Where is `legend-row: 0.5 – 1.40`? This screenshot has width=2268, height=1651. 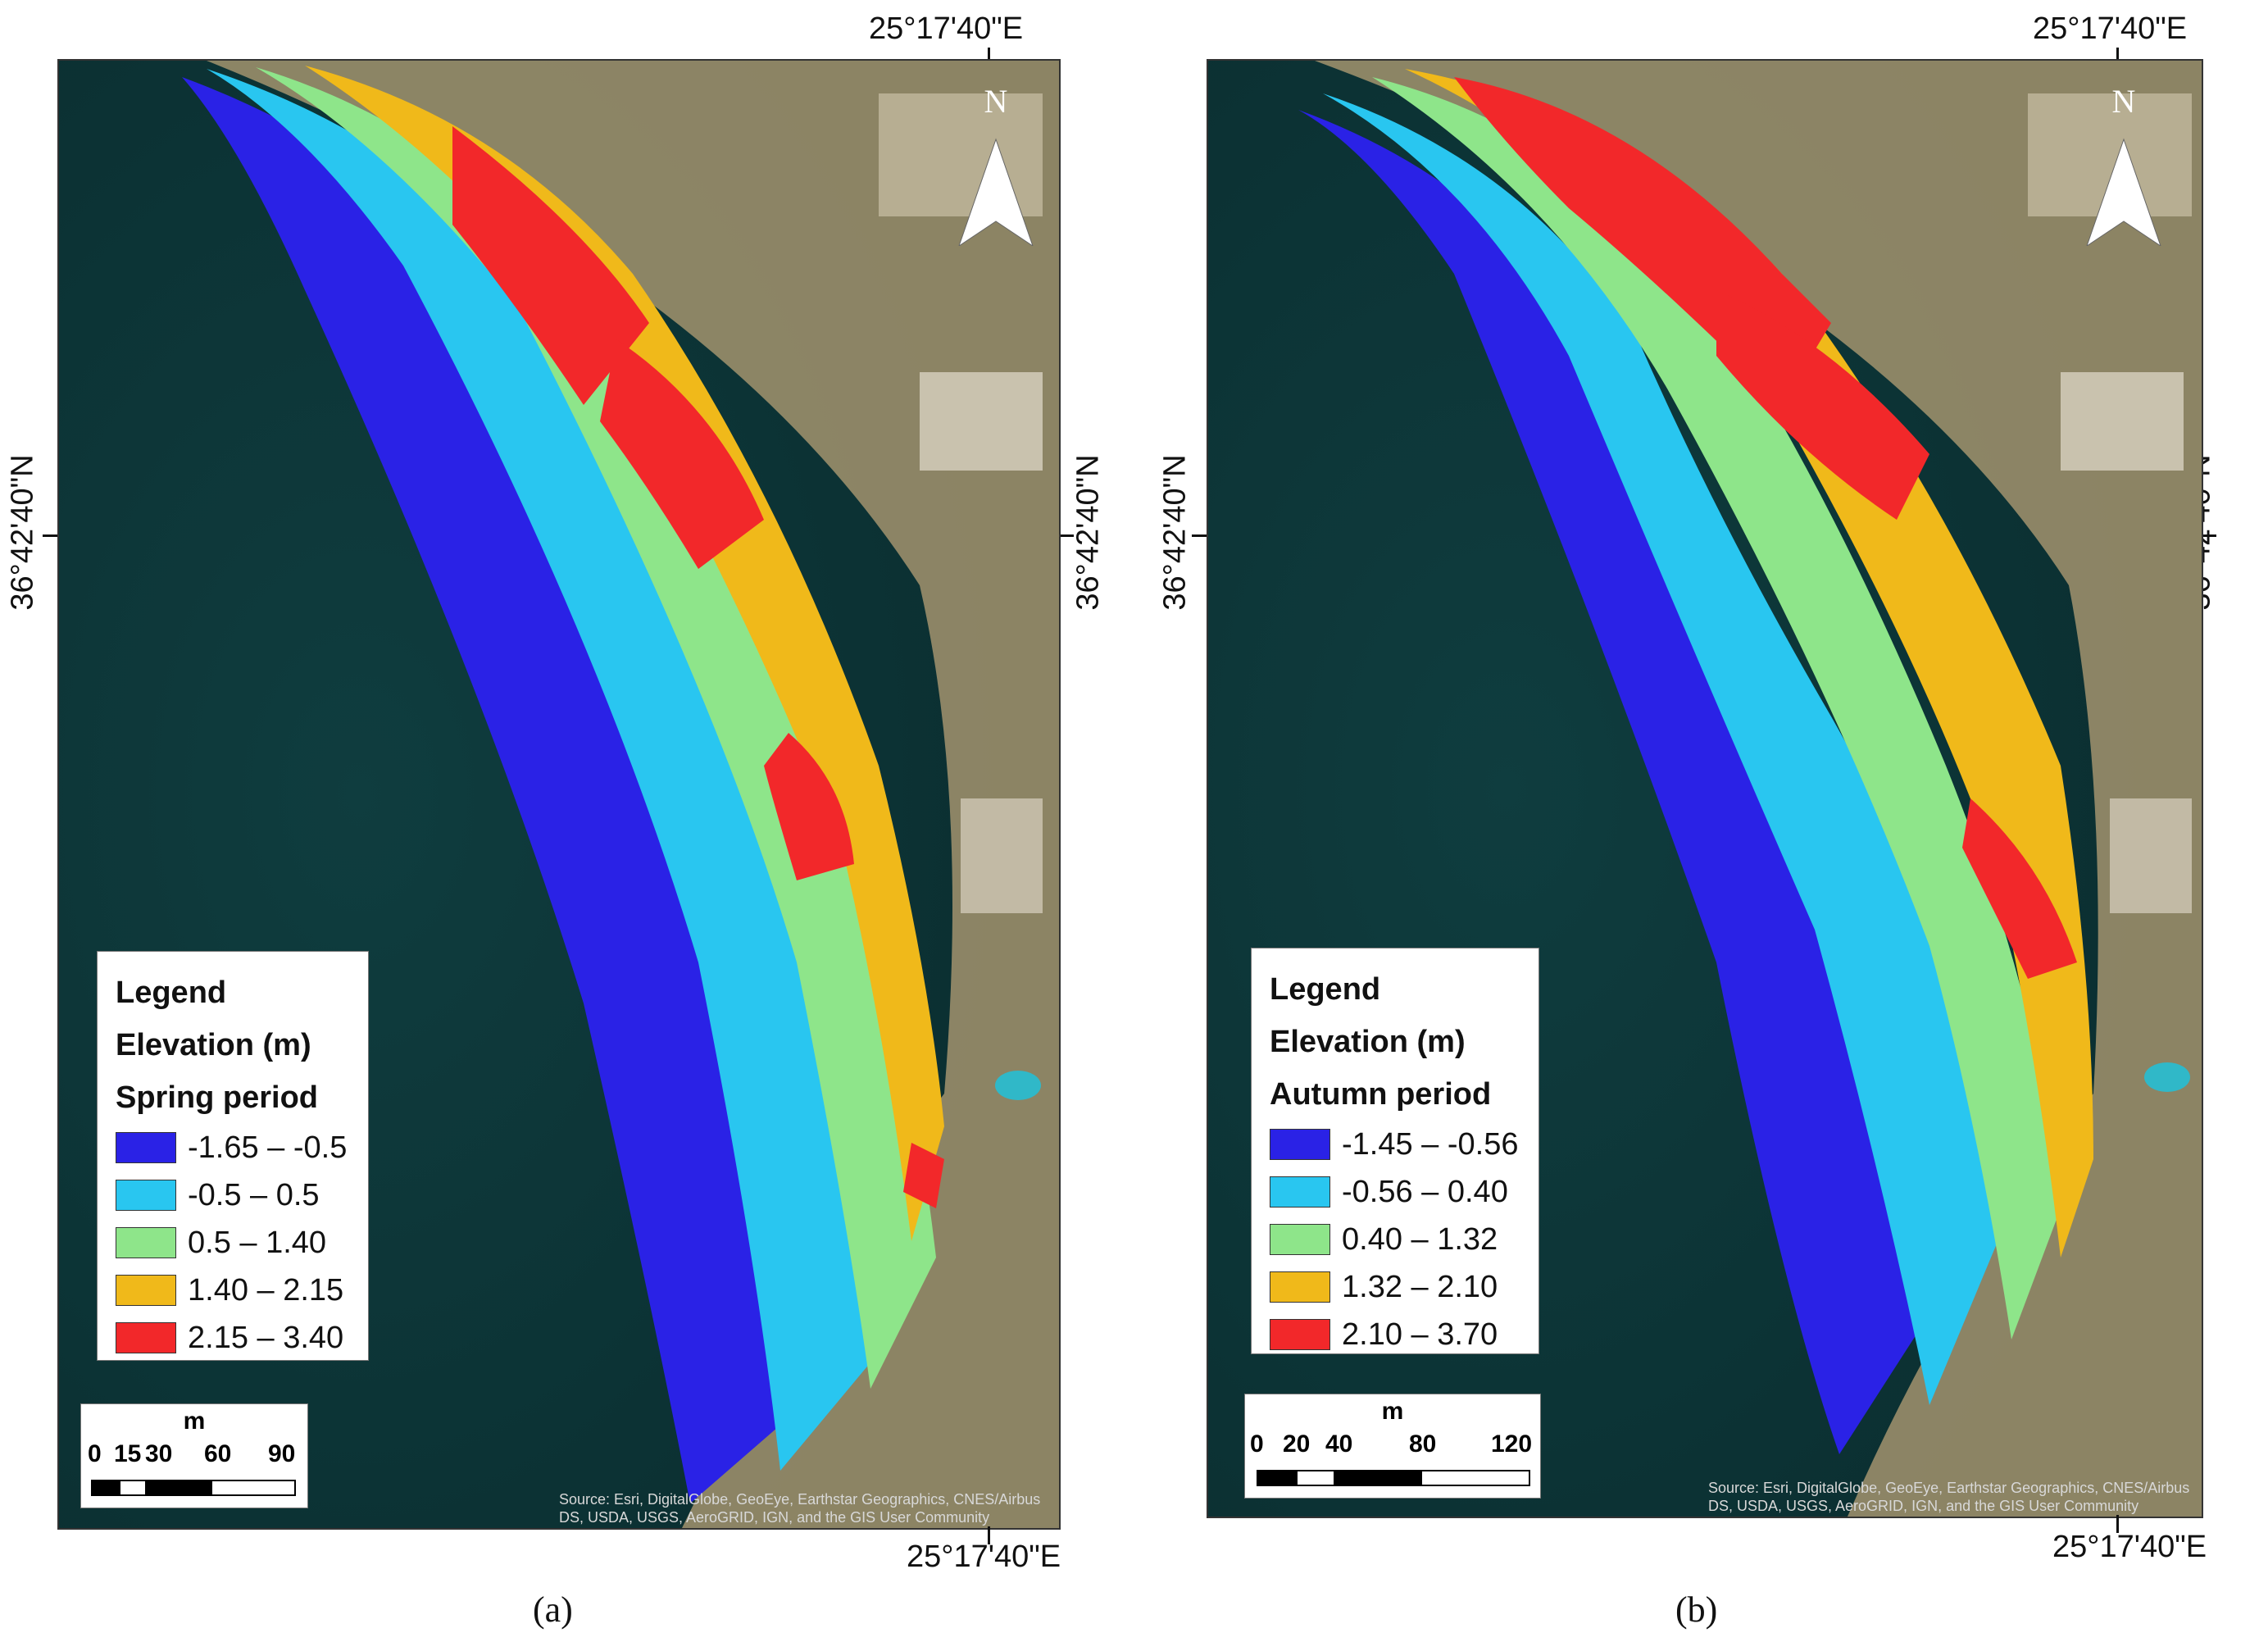 legend-row: 0.5 – 1.40 is located at coordinates (233, 1243).